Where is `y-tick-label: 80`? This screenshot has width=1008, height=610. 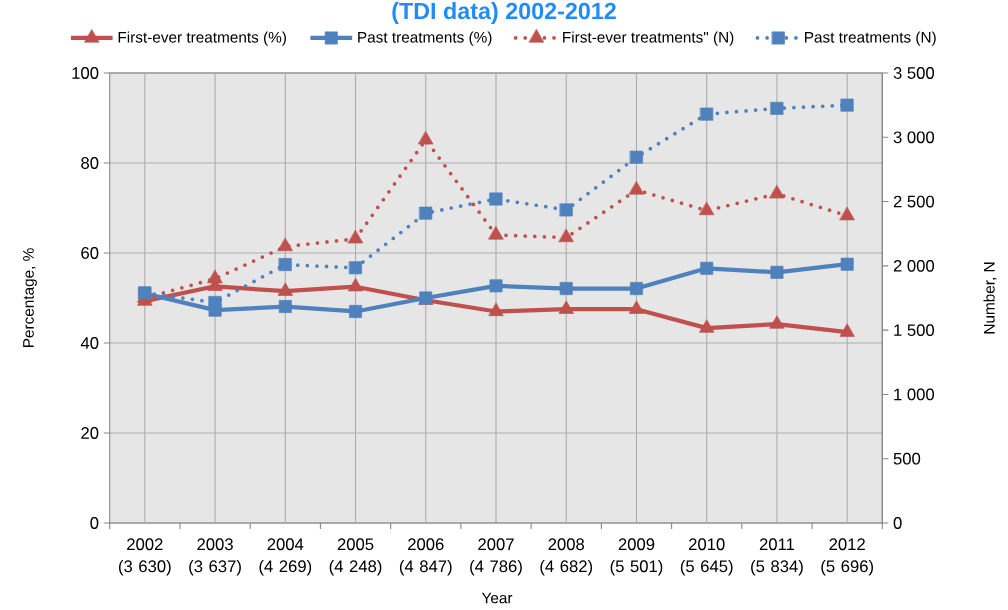
y-tick-label: 80 is located at coordinates (90, 163).